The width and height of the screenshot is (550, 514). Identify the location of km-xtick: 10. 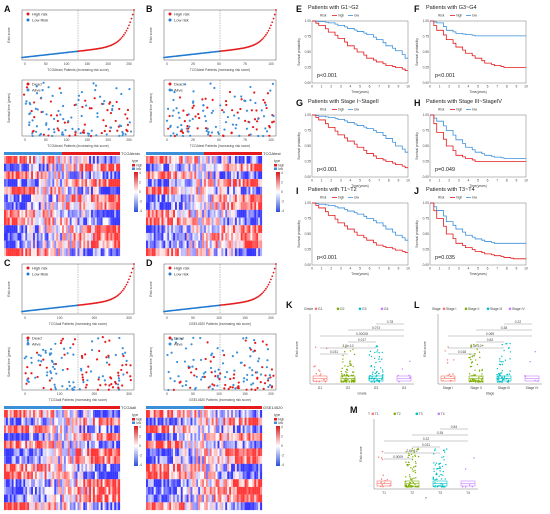
(526, 269).